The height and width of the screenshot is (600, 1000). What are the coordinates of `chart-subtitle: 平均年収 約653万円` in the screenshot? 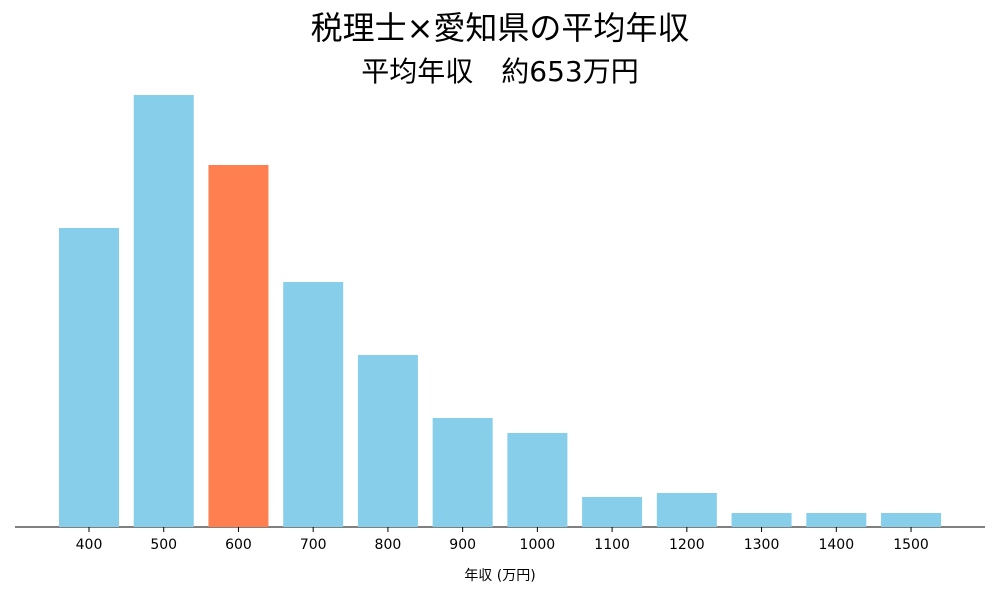 It's located at (499, 71).